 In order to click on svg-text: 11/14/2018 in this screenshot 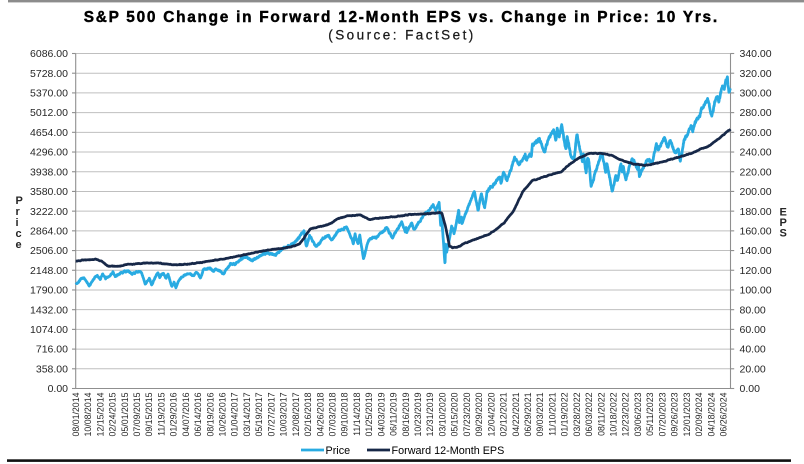, I will do `click(357, 413)`.